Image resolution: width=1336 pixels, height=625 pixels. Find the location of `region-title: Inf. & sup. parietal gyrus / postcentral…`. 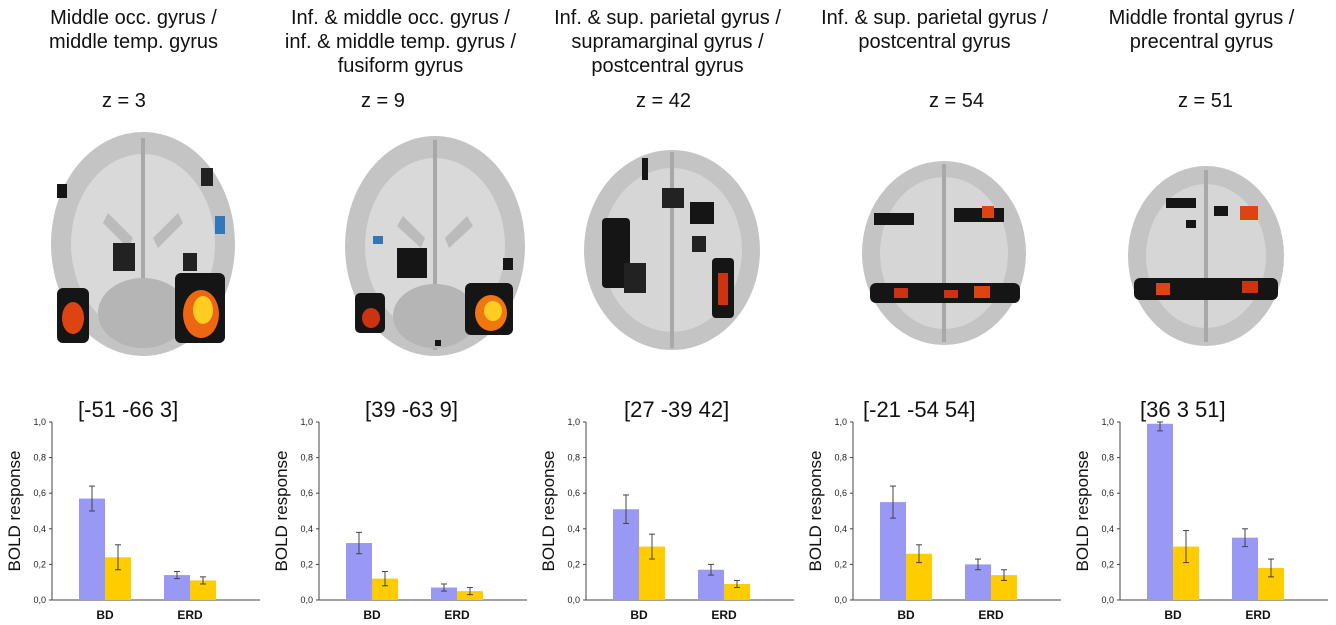

region-title: Inf. & sup. parietal gyrus / postcentral… is located at coordinates (934, 30).